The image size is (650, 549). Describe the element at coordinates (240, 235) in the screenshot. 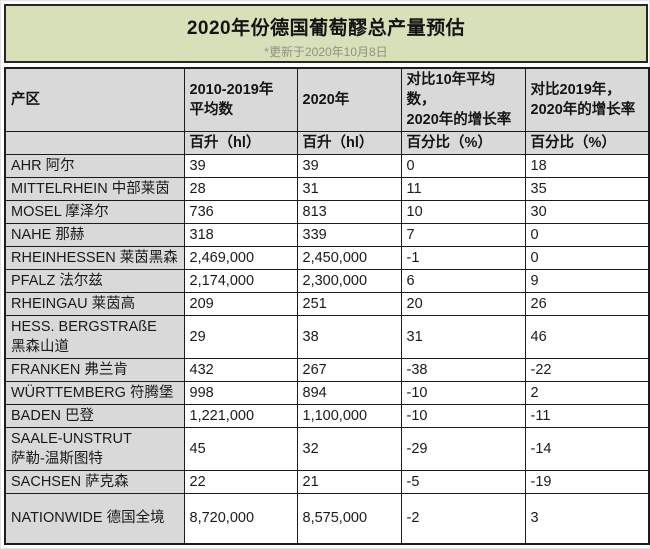

I see `avg-2010-2019-cell: 318` at that location.